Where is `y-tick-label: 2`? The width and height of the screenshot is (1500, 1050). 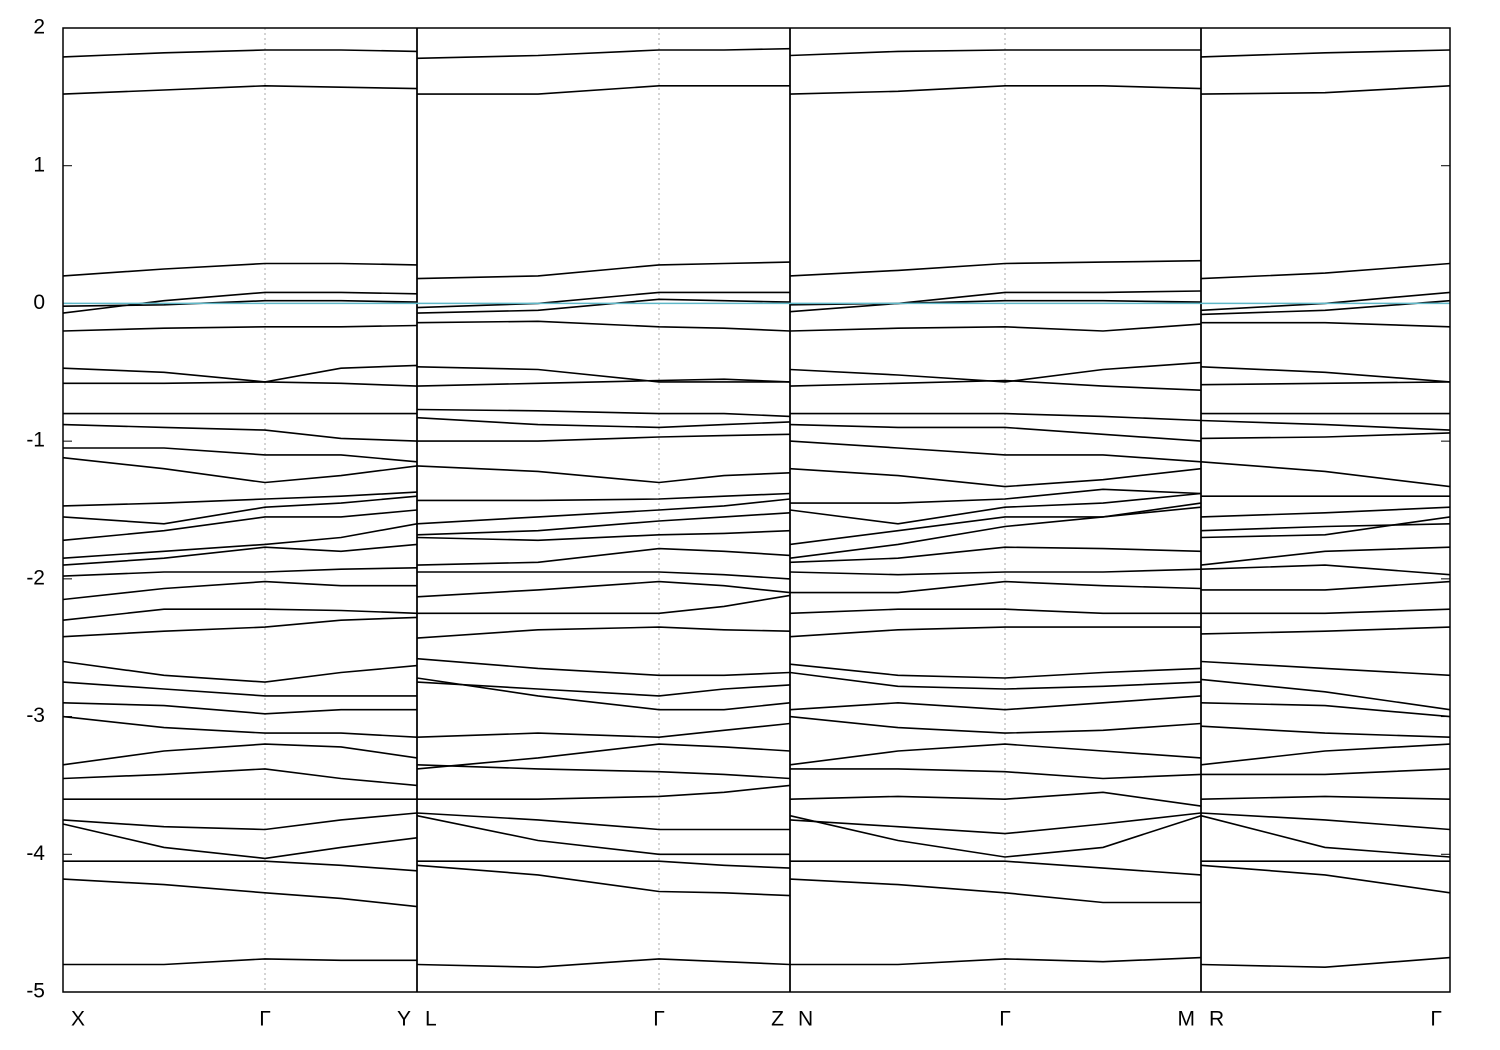
y-tick-label: 2 is located at coordinates (39, 27).